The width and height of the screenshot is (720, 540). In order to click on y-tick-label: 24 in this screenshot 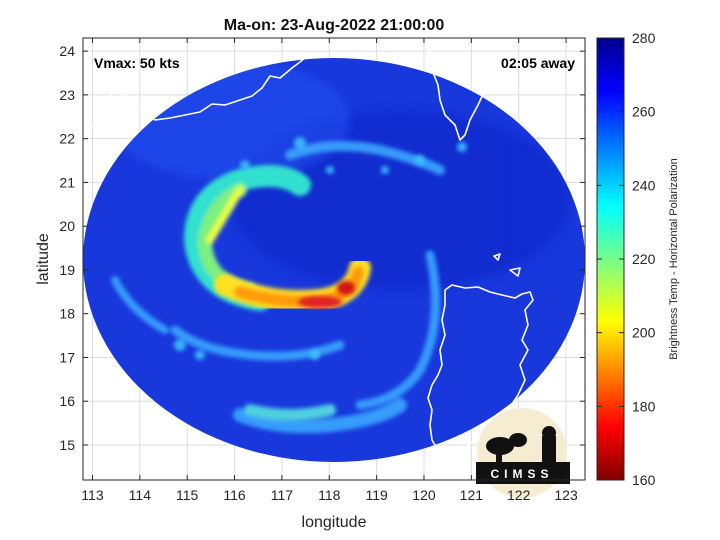, I will do `click(67, 51)`.